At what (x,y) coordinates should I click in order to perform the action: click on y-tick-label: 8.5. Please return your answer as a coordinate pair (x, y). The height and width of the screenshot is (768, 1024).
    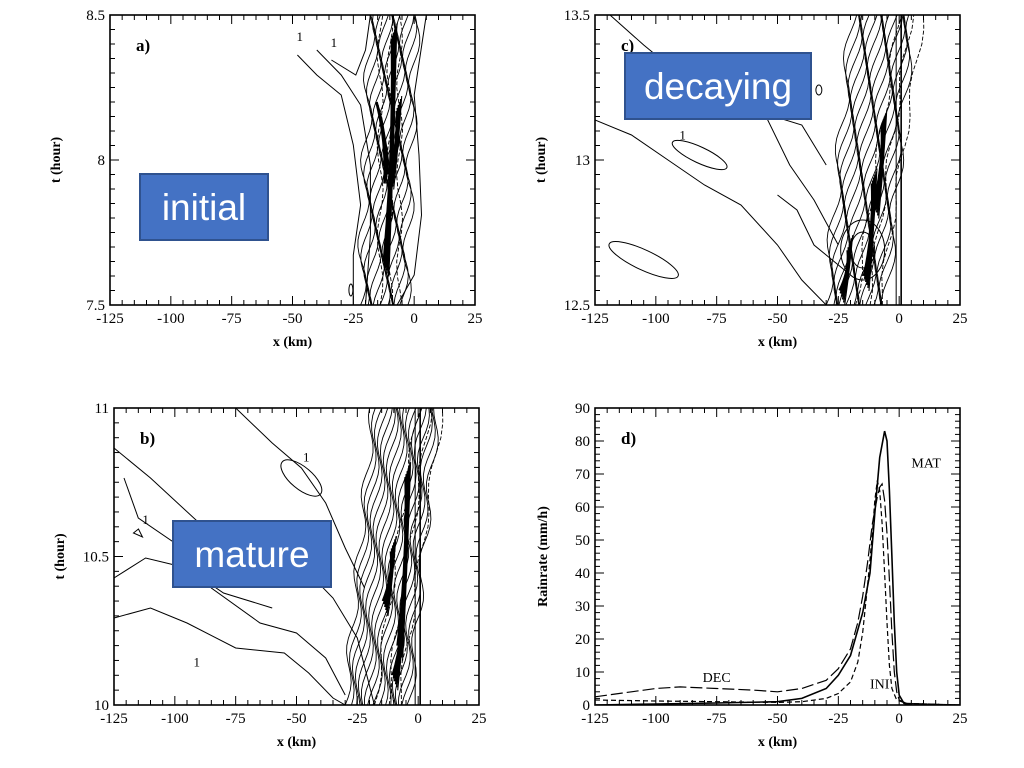
    Looking at the image, I should click on (95, 16).